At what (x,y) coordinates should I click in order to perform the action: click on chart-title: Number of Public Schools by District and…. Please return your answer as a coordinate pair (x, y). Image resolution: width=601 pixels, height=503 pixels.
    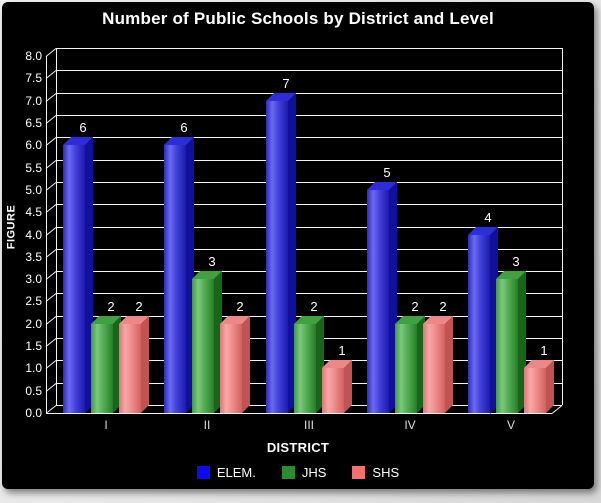
    Looking at the image, I should click on (298, 18).